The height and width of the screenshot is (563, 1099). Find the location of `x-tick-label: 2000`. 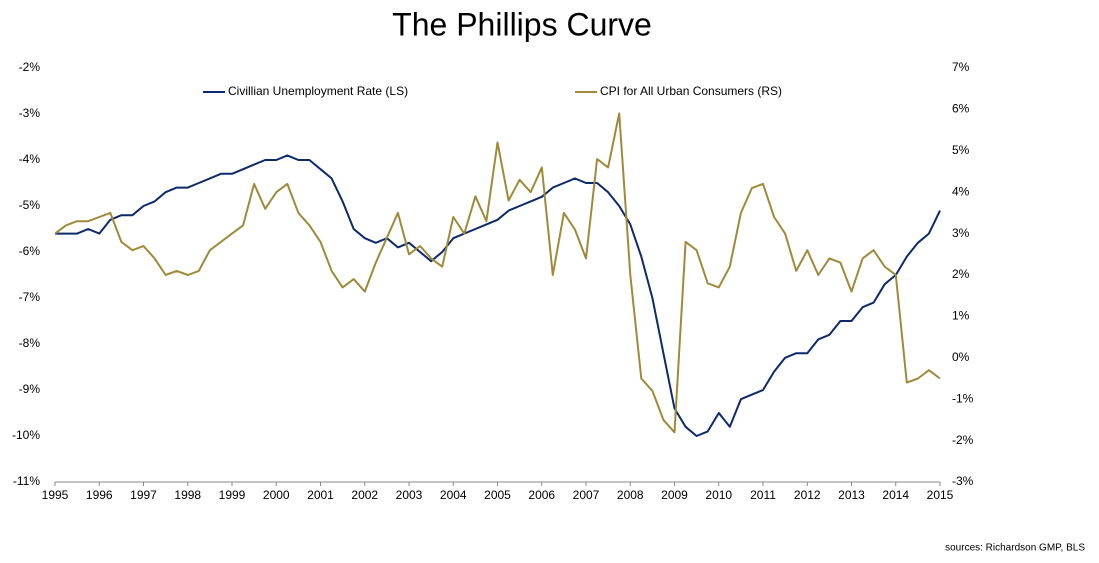

x-tick-label: 2000 is located at coordinates (276, 495).